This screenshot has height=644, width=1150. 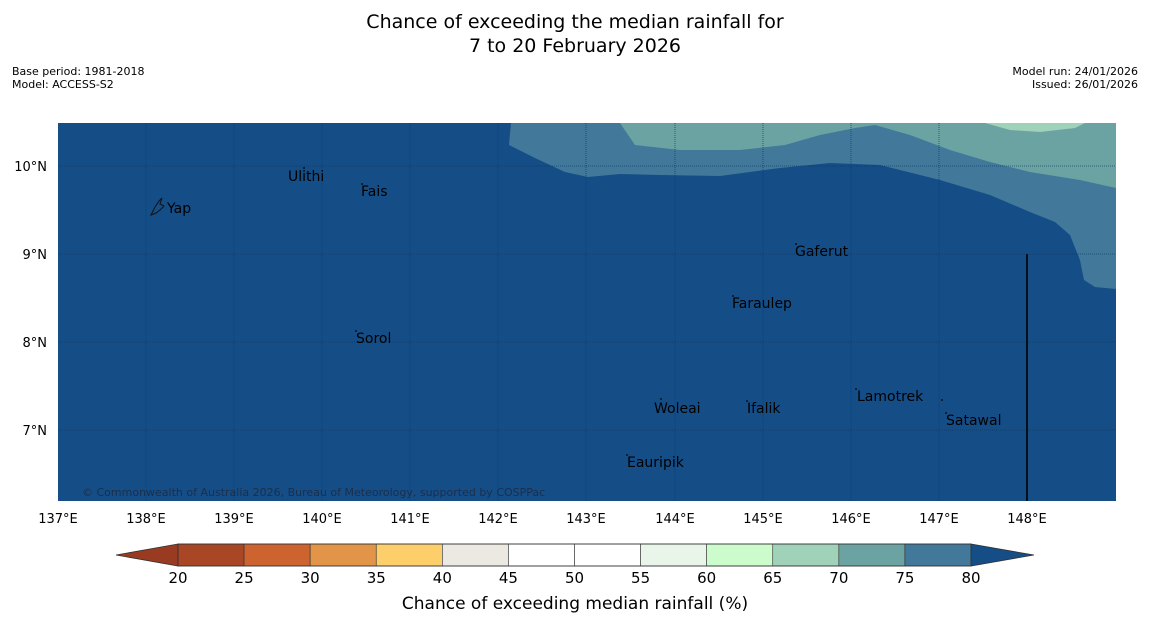 I want to click on colorbar-tick-40: 40, so click(x=442, y=578).